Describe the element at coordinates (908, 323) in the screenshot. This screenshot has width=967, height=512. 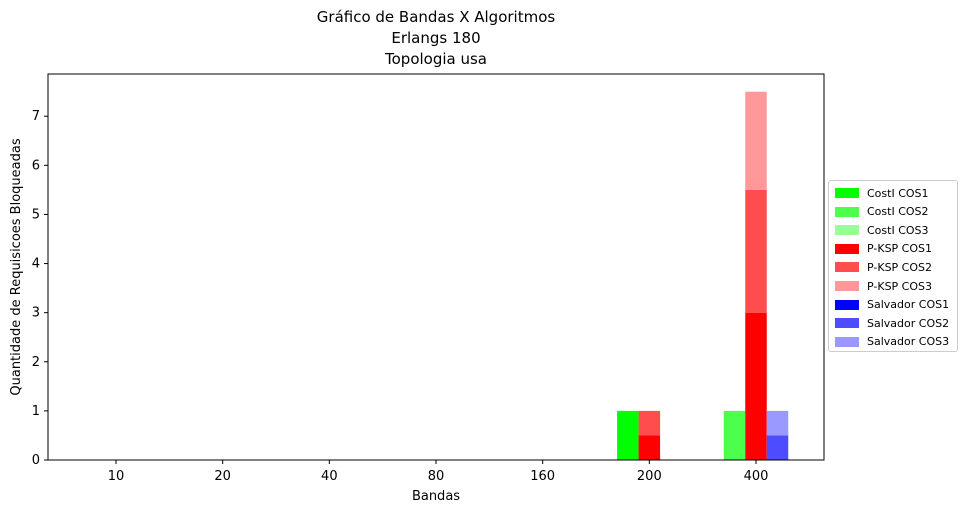
I see `legend-label: Salvador COS2` at that location.